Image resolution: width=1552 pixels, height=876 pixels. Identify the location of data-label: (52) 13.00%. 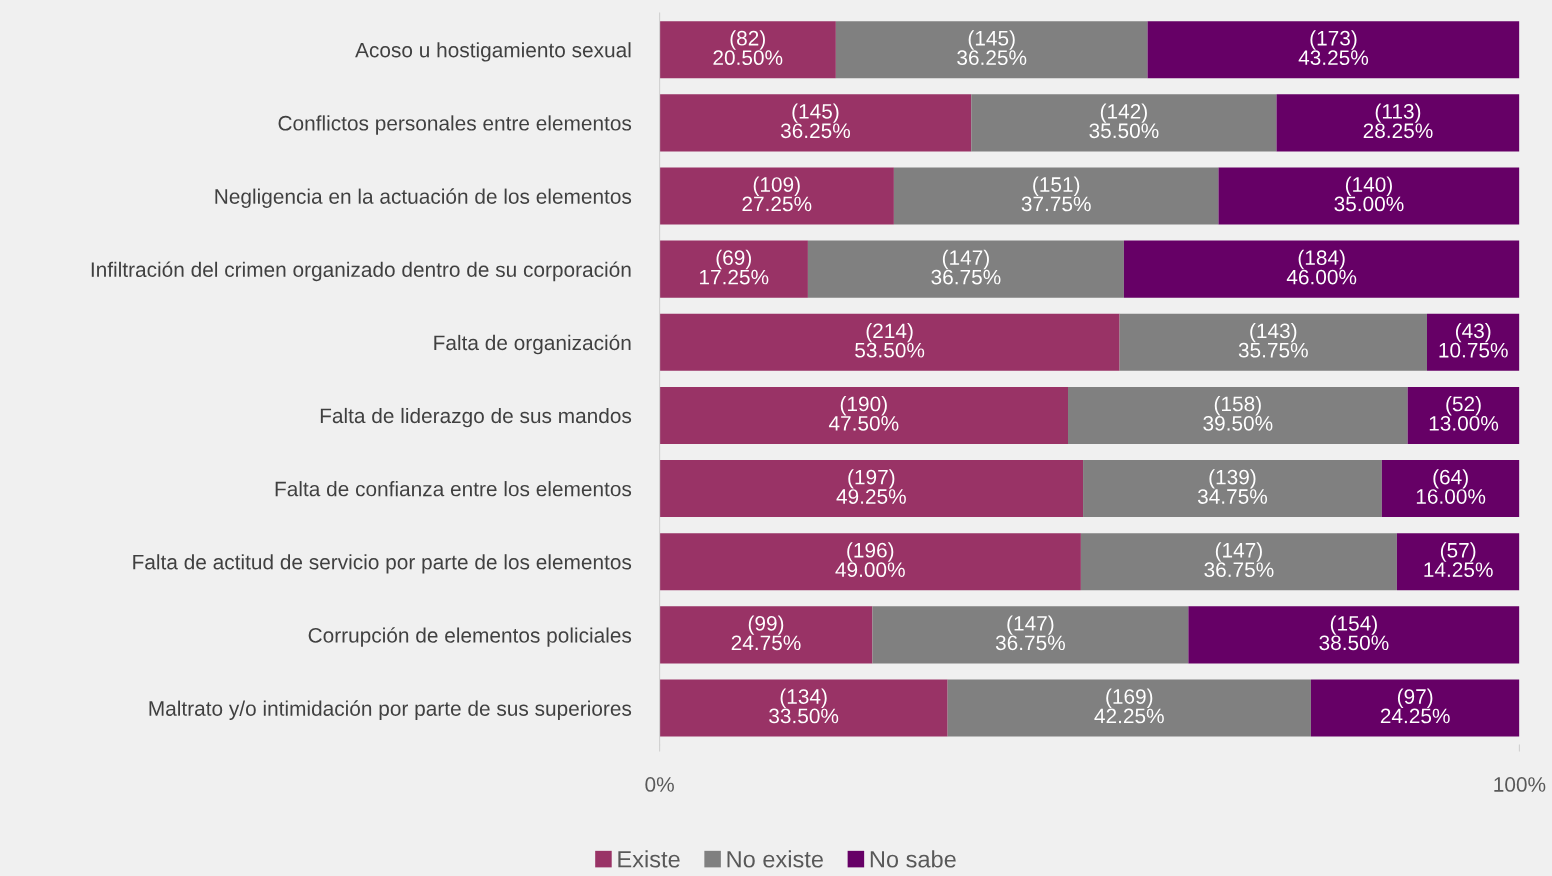
(1464, 413).